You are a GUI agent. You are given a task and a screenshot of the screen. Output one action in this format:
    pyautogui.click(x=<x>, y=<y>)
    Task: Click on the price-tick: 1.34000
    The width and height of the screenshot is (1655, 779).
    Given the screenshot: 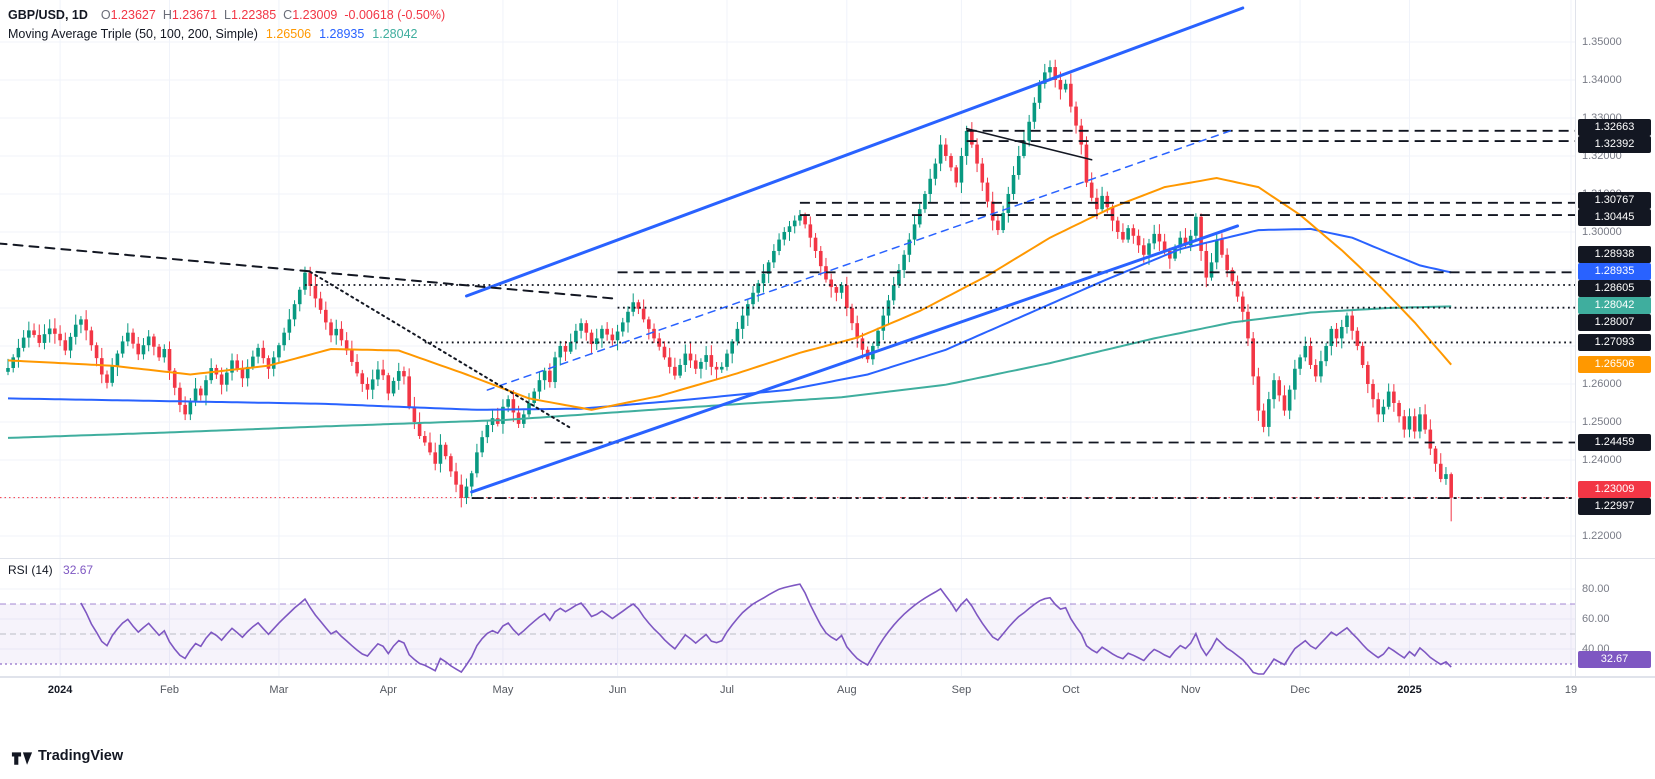 What is the action you would take?
    pyautogui.click(x=1602, y=79)
    